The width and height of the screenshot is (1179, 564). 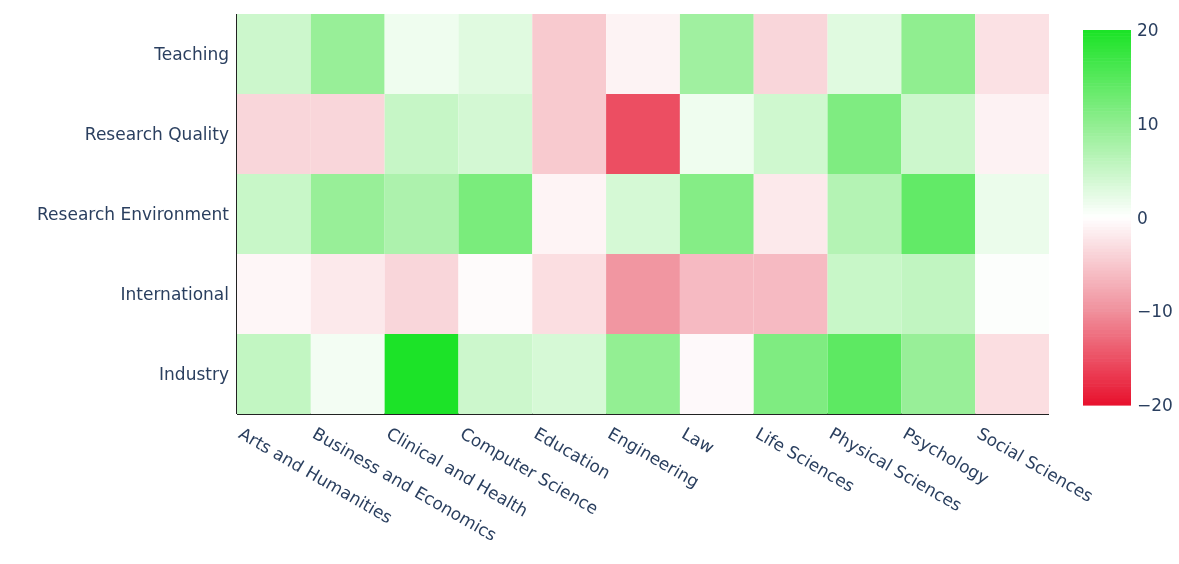 I want to click on color-bar-label: 0, so click(x=1142, y=217).